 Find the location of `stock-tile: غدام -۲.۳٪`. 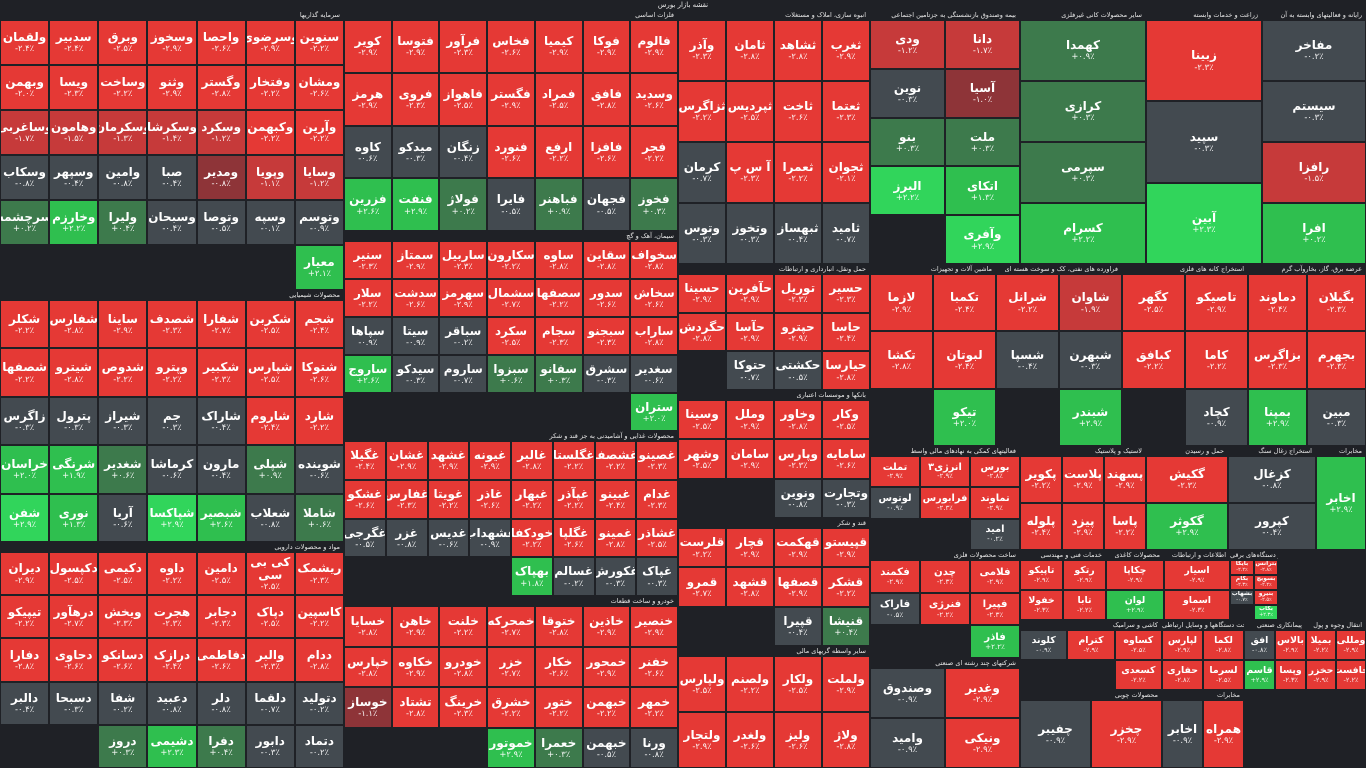

stock-tile: غدام -۲.۳٪ is located at coordinates (657, 499).